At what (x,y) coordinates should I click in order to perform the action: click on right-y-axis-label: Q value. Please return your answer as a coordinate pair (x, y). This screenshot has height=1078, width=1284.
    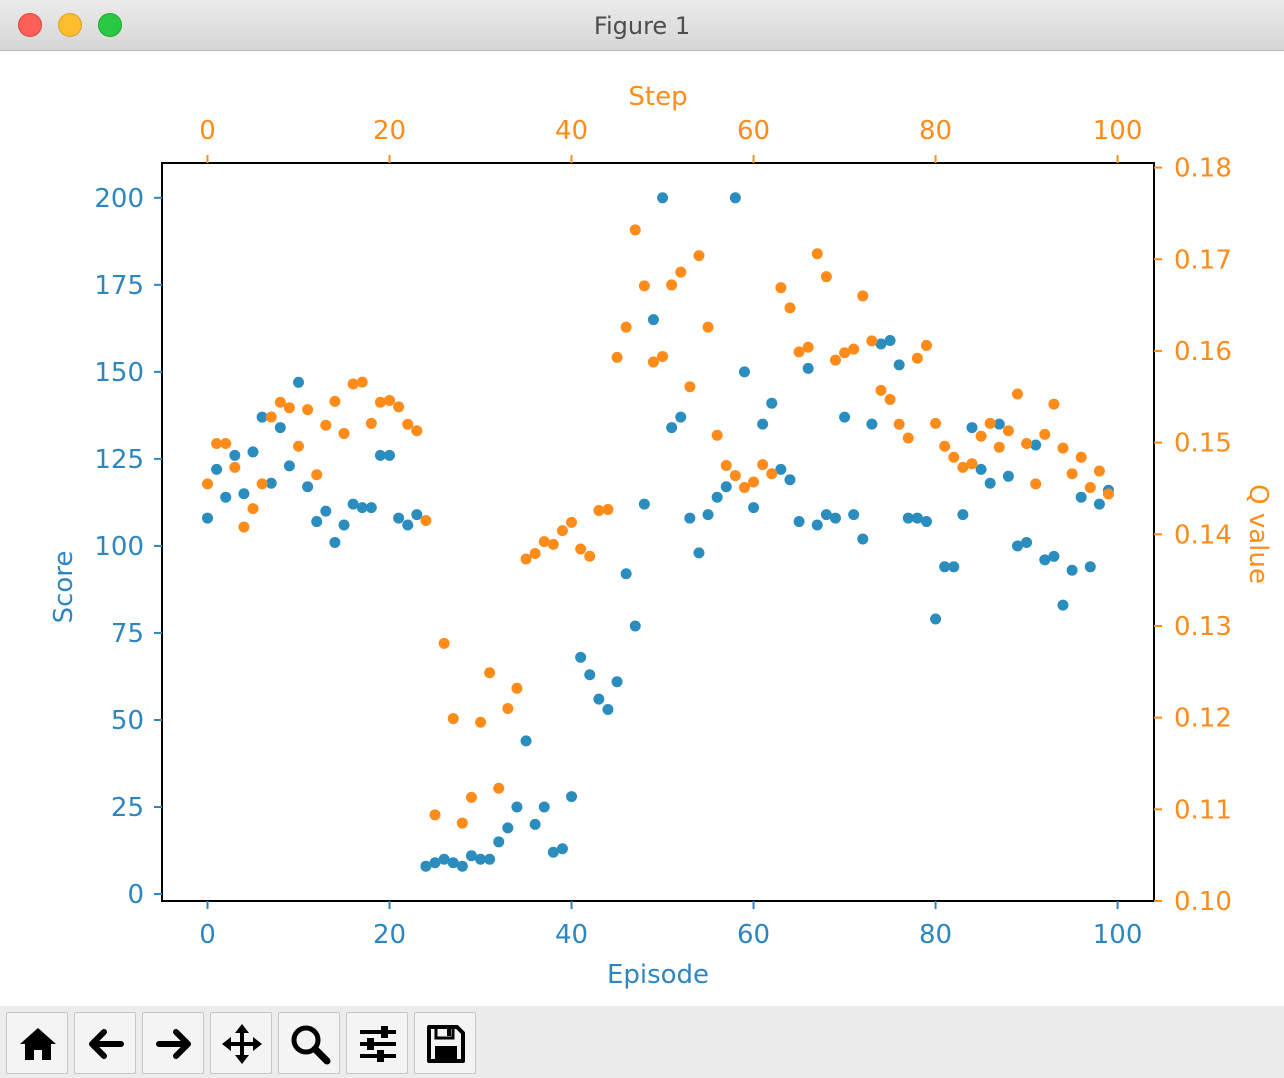
    Looking at the image, I should click on (1258, 534).